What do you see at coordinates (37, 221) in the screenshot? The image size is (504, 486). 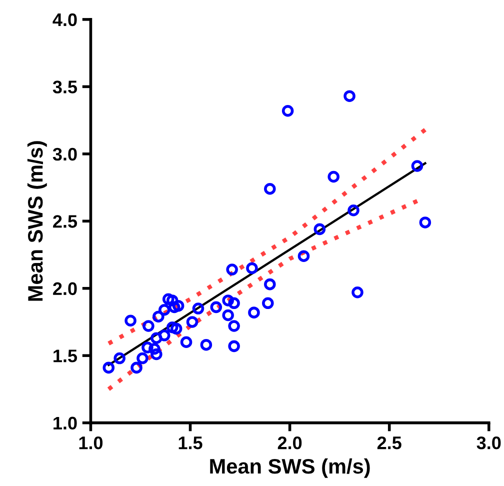 I see `y-axis-title: Mean SWS (m/s)` at bounding box center [37, 221].